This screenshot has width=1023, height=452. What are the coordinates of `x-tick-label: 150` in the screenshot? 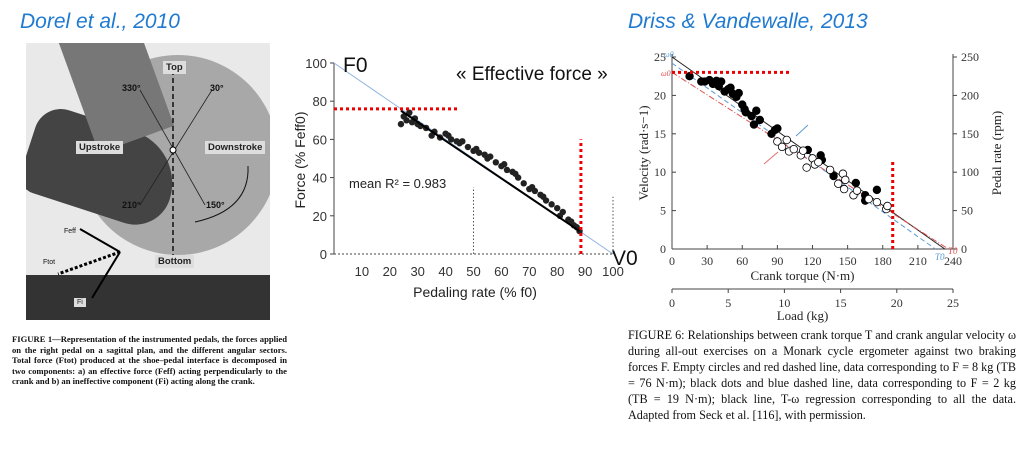 It's located at (848, 261).